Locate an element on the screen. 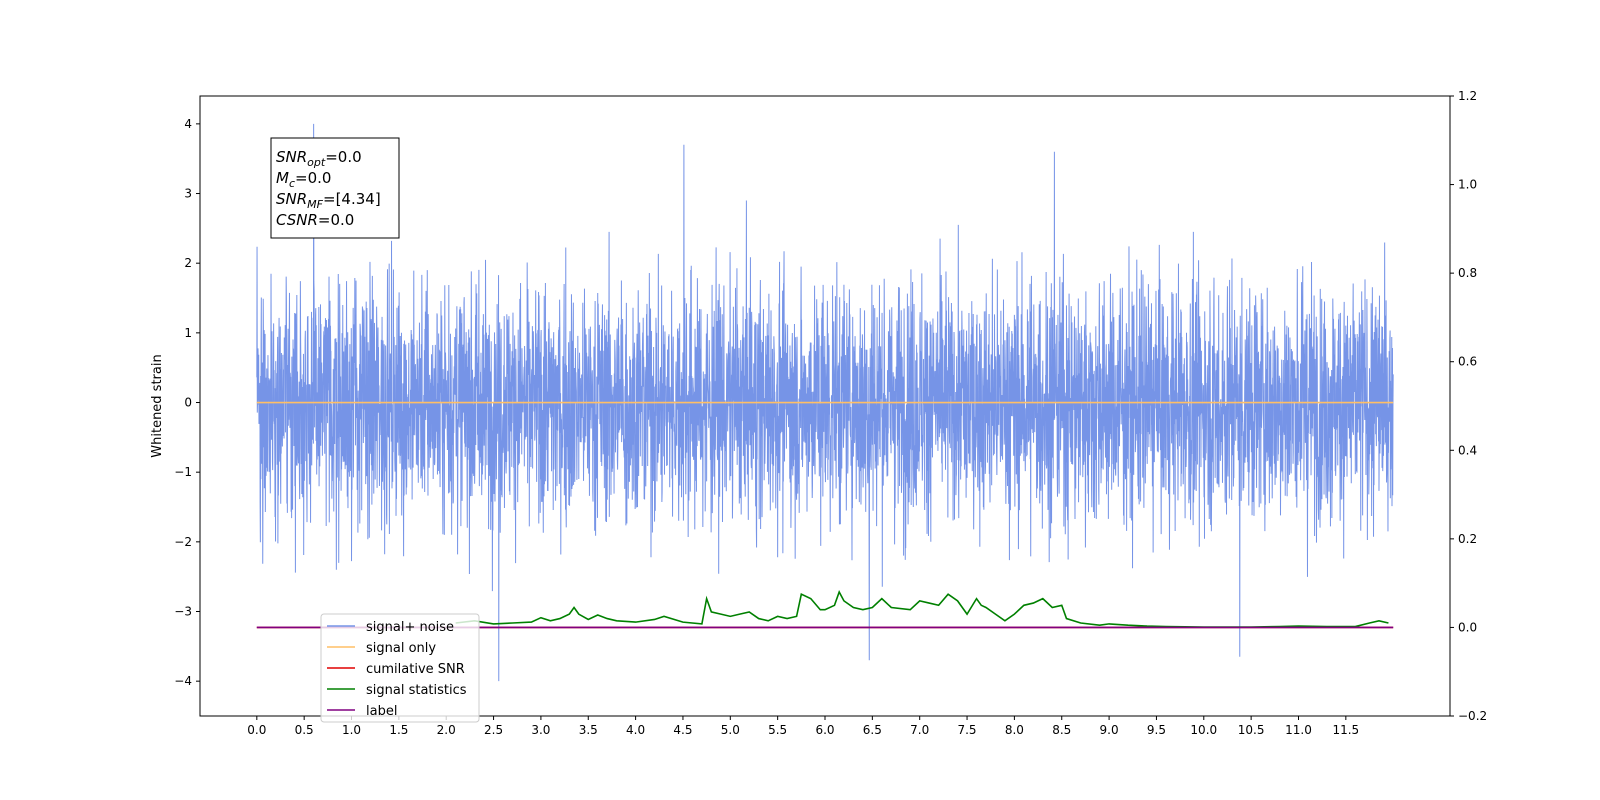  y2-tick-label: 0.2 is located at coordinates (1467, 539).